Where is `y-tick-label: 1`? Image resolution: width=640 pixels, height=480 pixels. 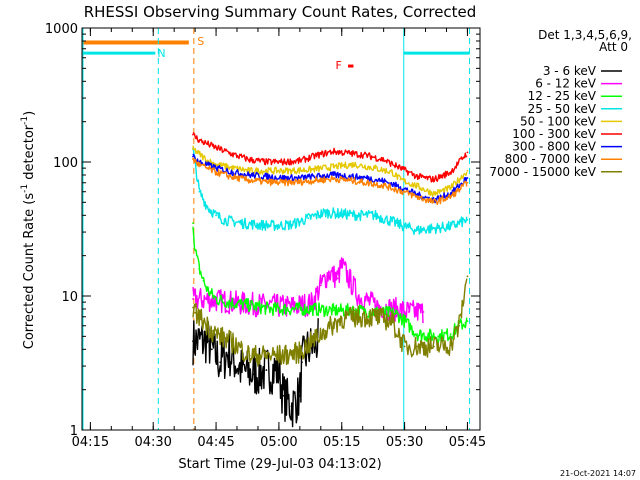 y-tick-label: 1 is located at coordinates (74, 431).